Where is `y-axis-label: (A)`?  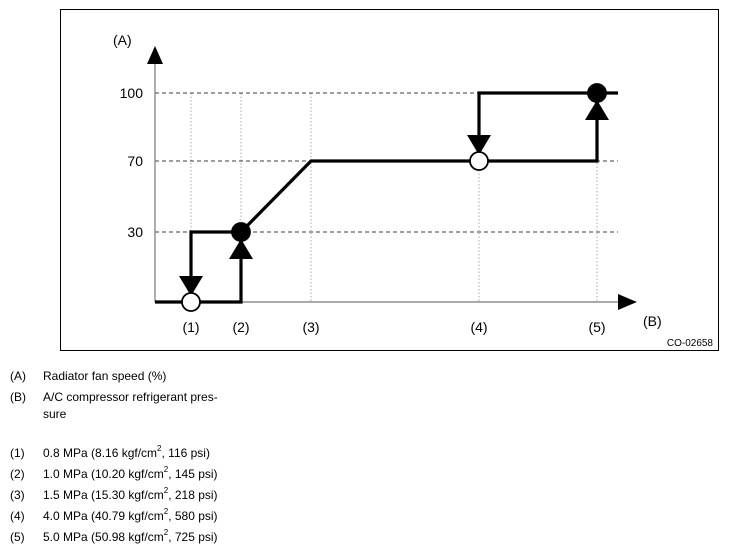 y-axis-label: (A) is located at coordinates (122, 40).